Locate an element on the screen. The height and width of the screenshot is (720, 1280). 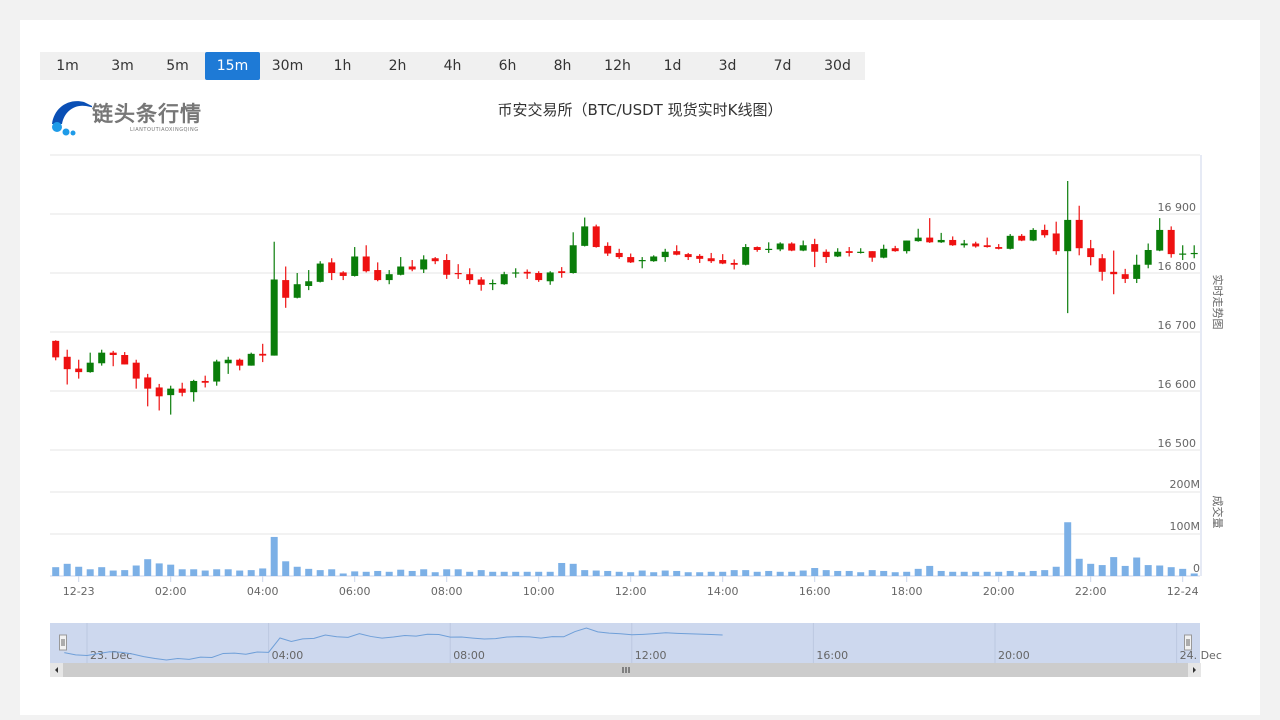
timeframe-1h: 1h is located at coordinates (342, 66).